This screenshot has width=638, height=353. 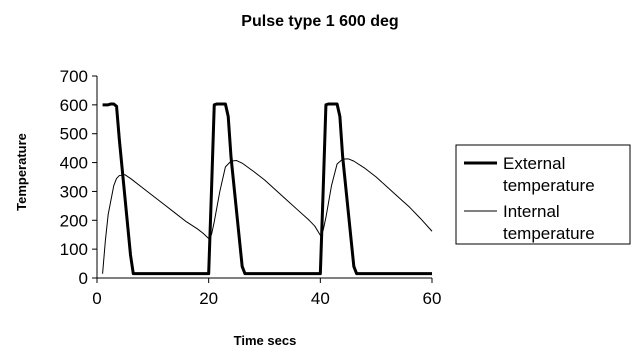 I want to click on x-tick-label: 40, so click(x=320, y=298).